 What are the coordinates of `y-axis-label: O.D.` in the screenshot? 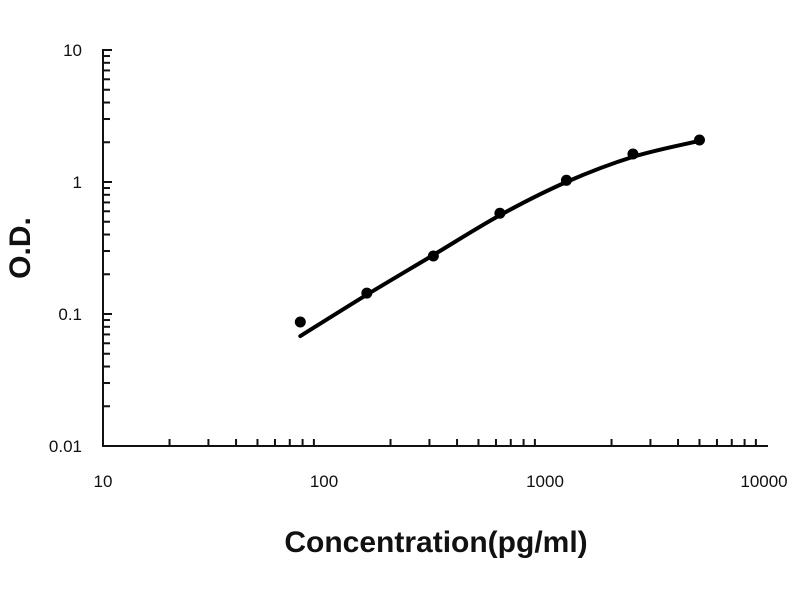 It's located at (20, 248).